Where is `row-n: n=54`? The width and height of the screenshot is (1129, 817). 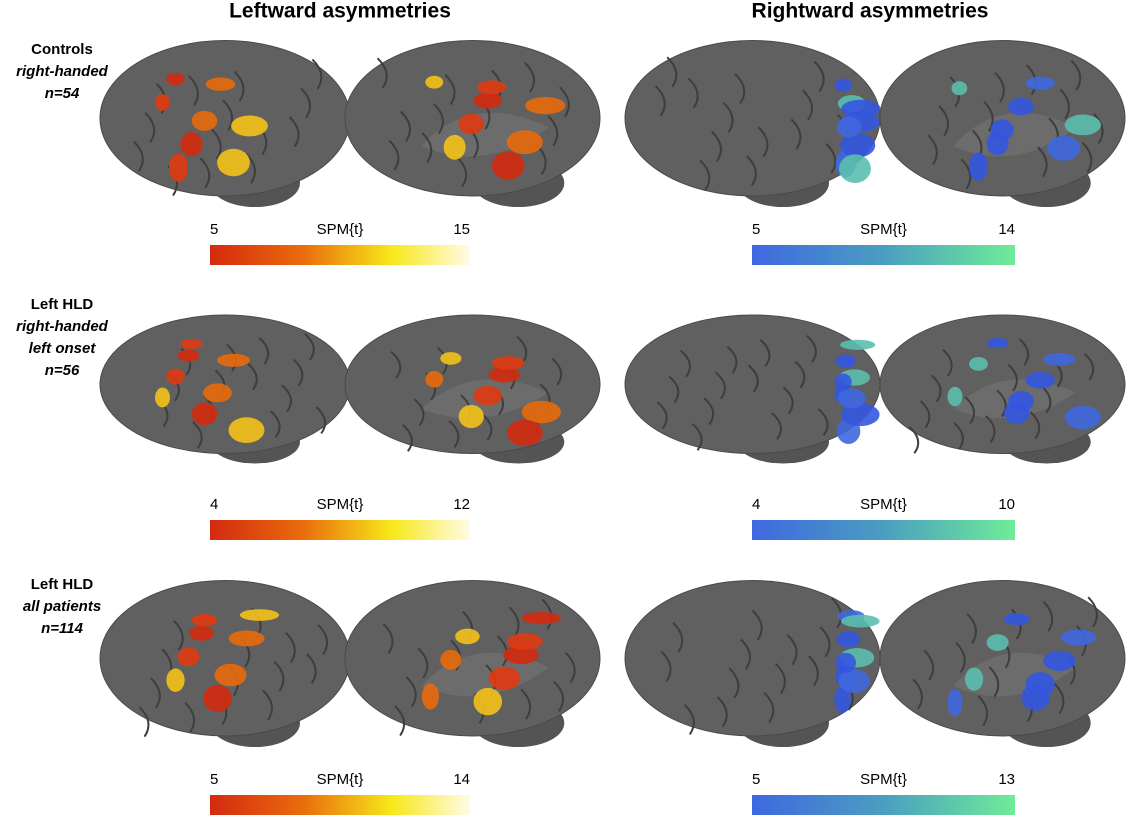 row-n: n=54 is located at coordinates (62, 93).